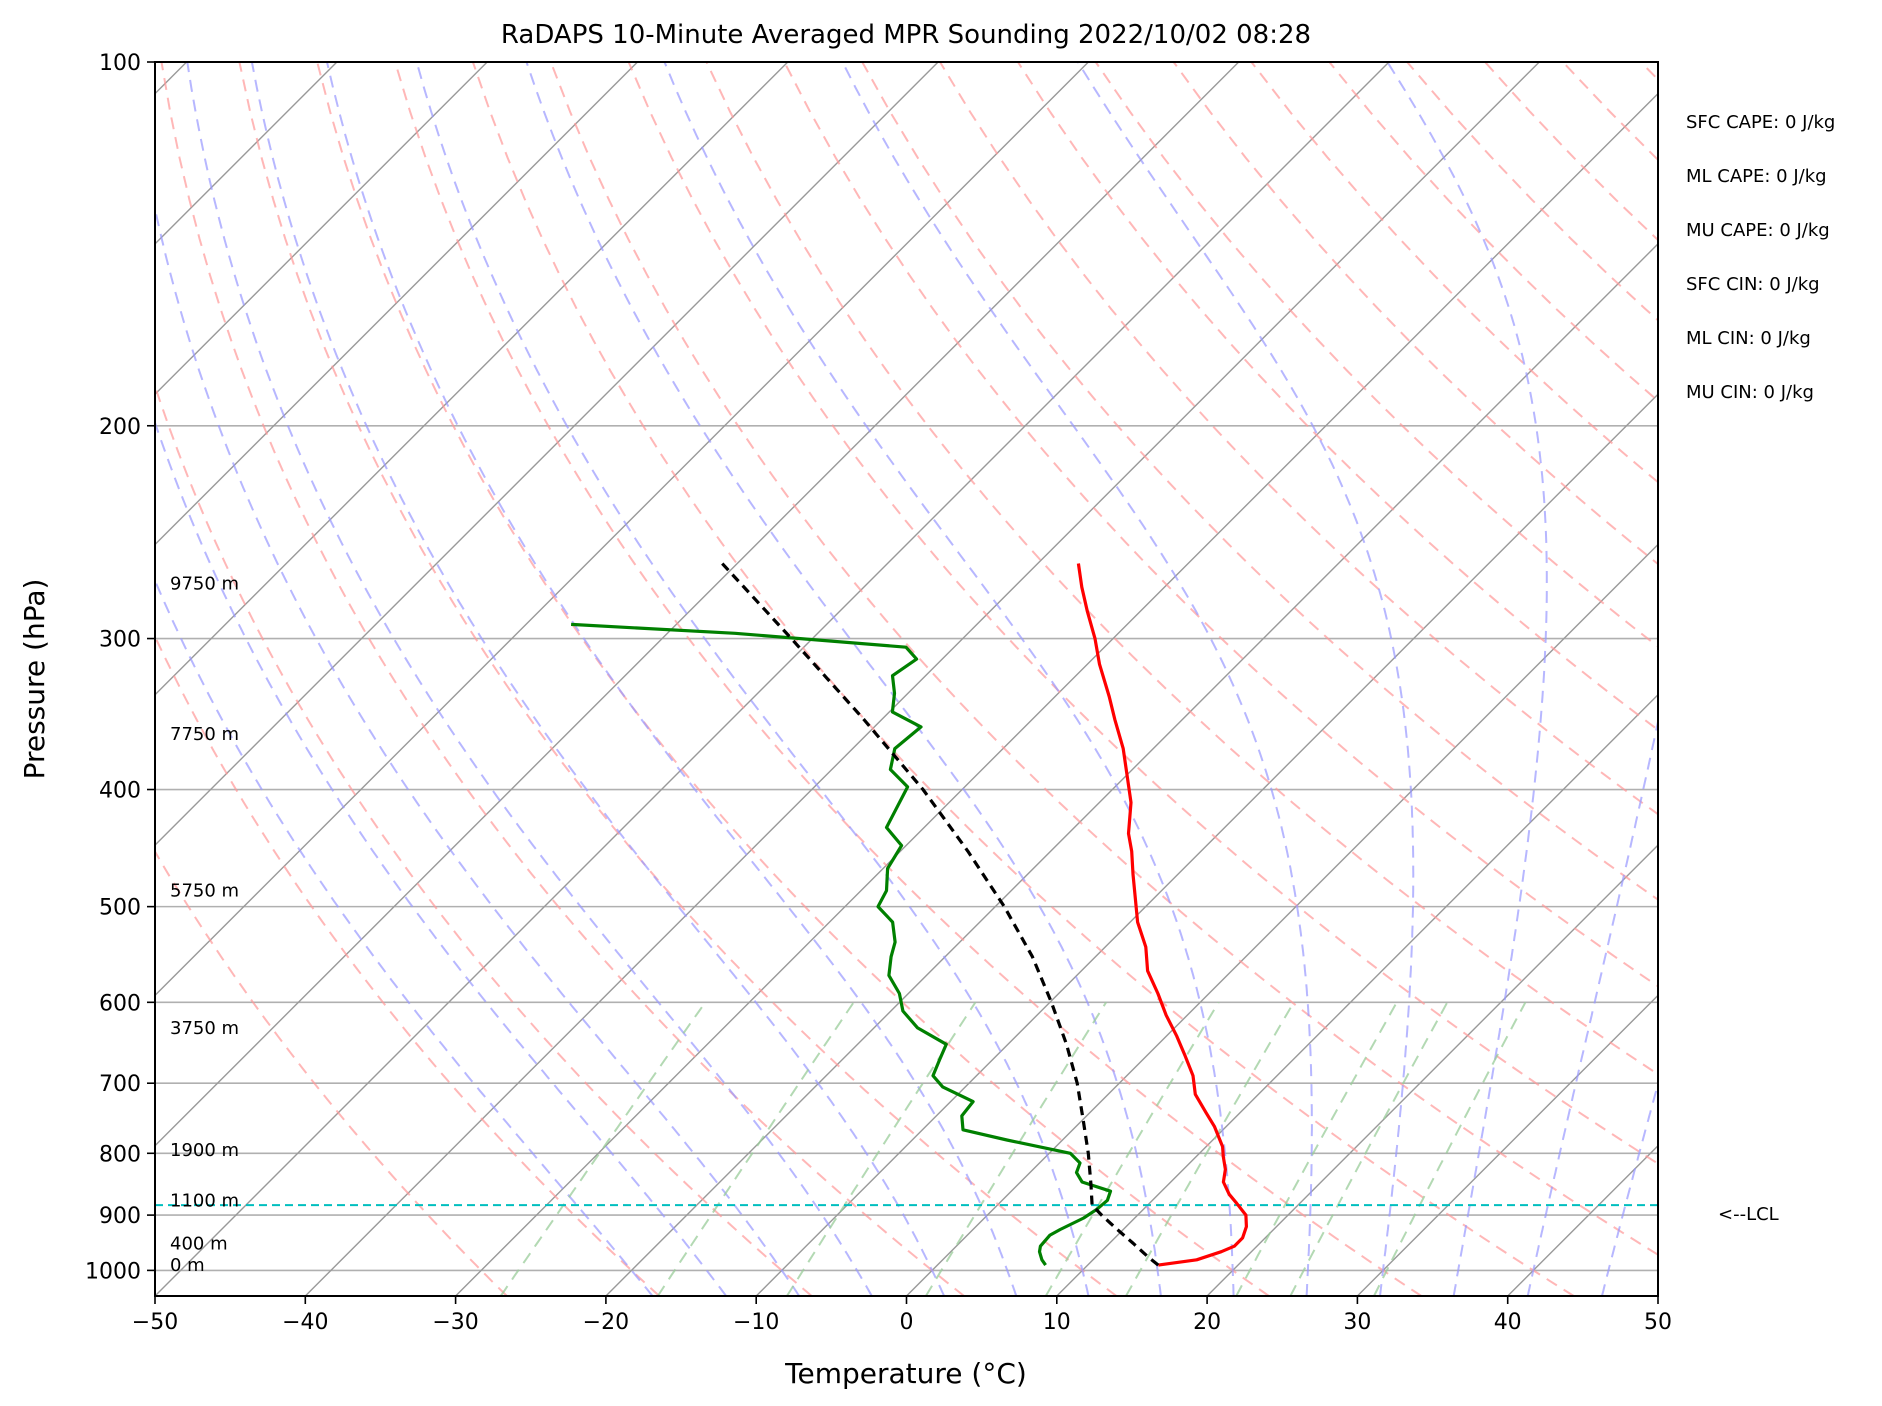 Image resolution: width=1882 pixels, height=1406 pixels. Describe the element at coordinates (1756, 176) in the screenshot. I see `parameter-label: ML CAPE: 0 J/kg` at that location.